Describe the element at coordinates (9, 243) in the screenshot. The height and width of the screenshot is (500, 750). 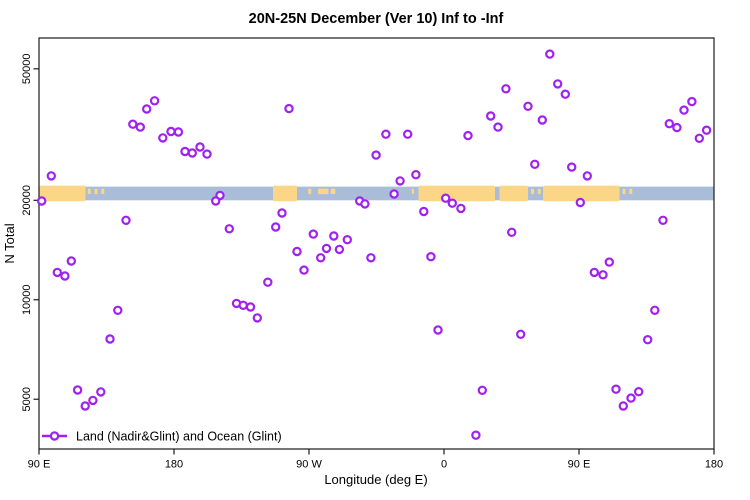
I see `y-axis-label: N Total` at that location.